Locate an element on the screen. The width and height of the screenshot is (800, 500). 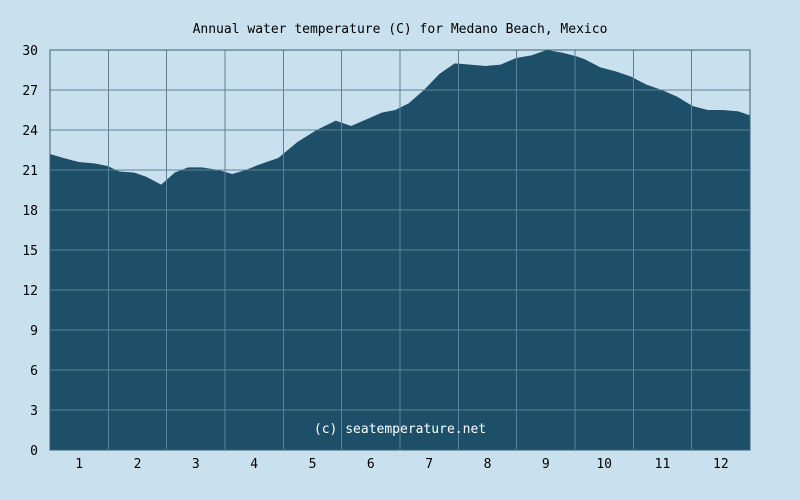
y-tick-label: 6 is located at coordinates (34, 371).